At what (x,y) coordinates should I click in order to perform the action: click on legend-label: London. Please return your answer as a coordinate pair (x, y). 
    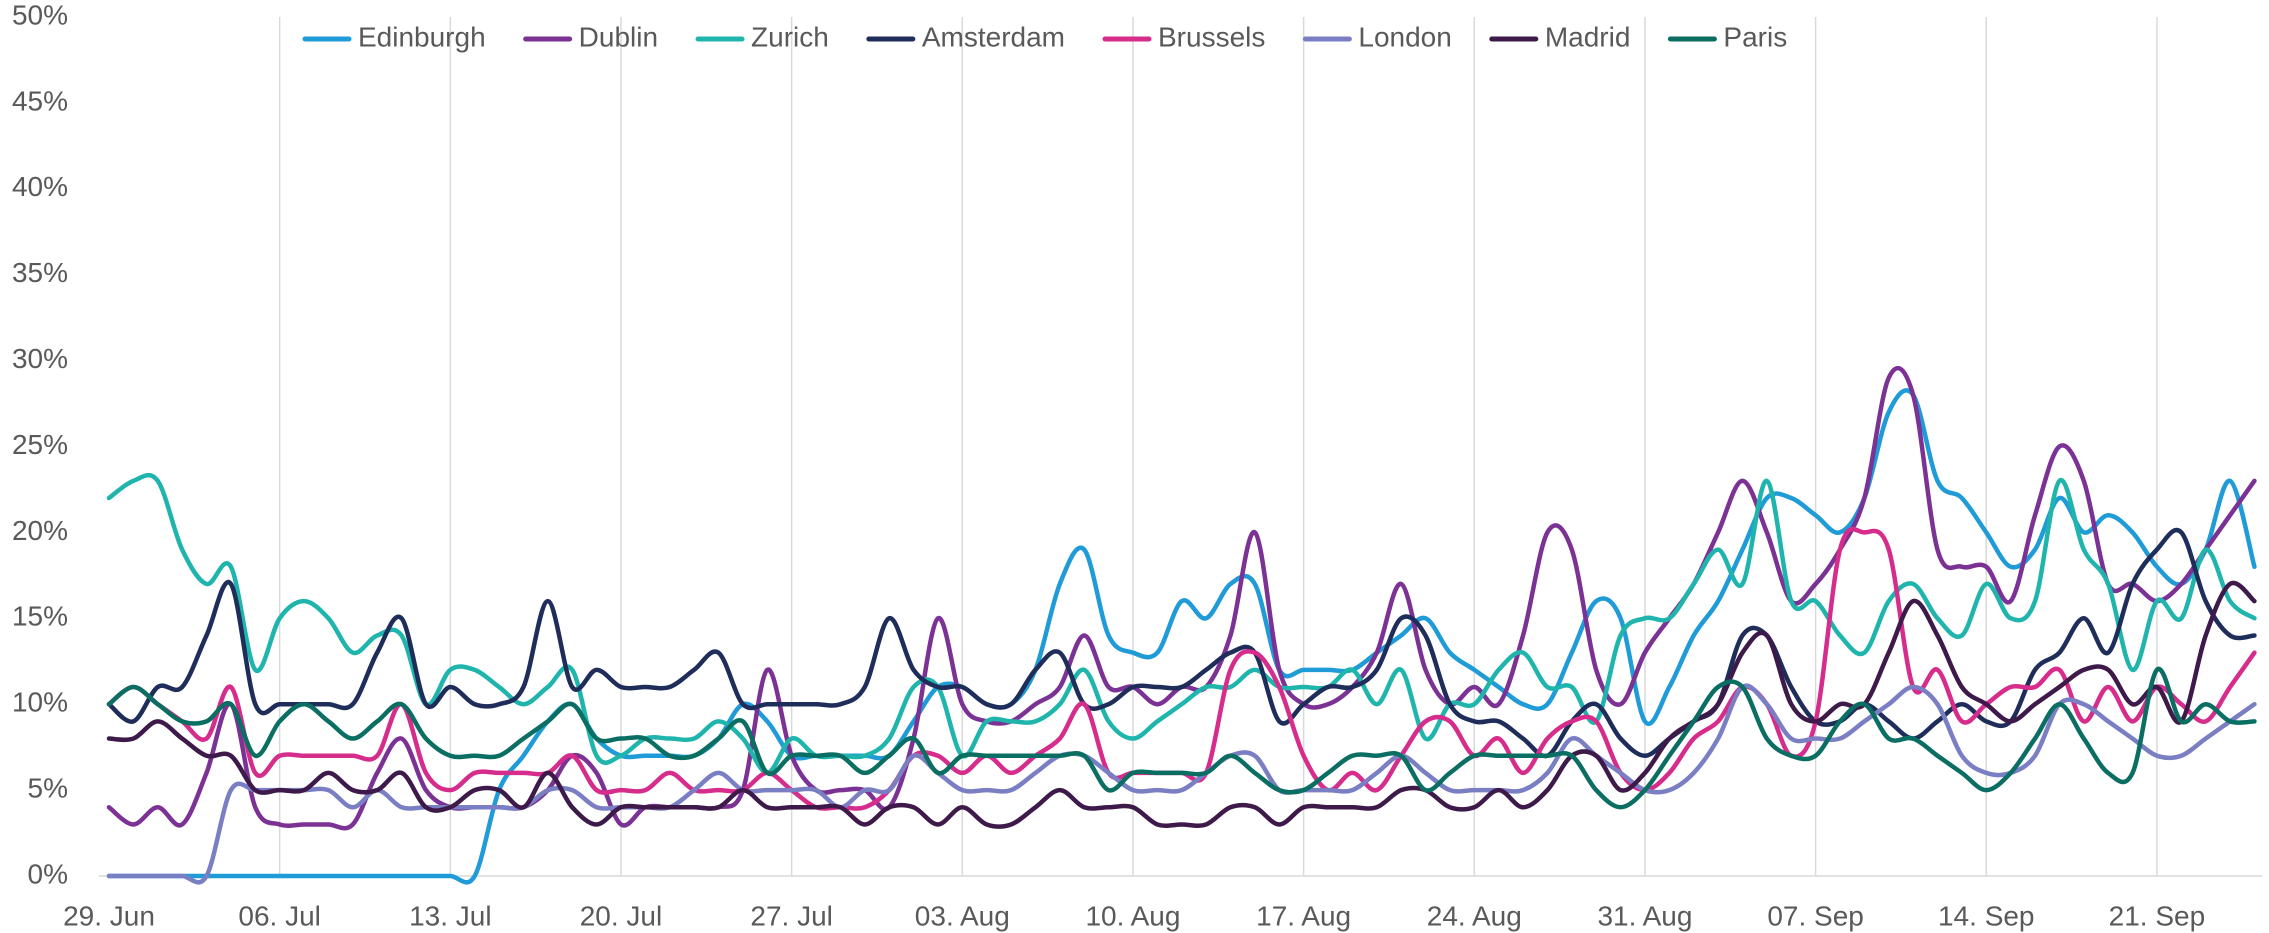
    Looking at the image, I should click on (1404, 36).